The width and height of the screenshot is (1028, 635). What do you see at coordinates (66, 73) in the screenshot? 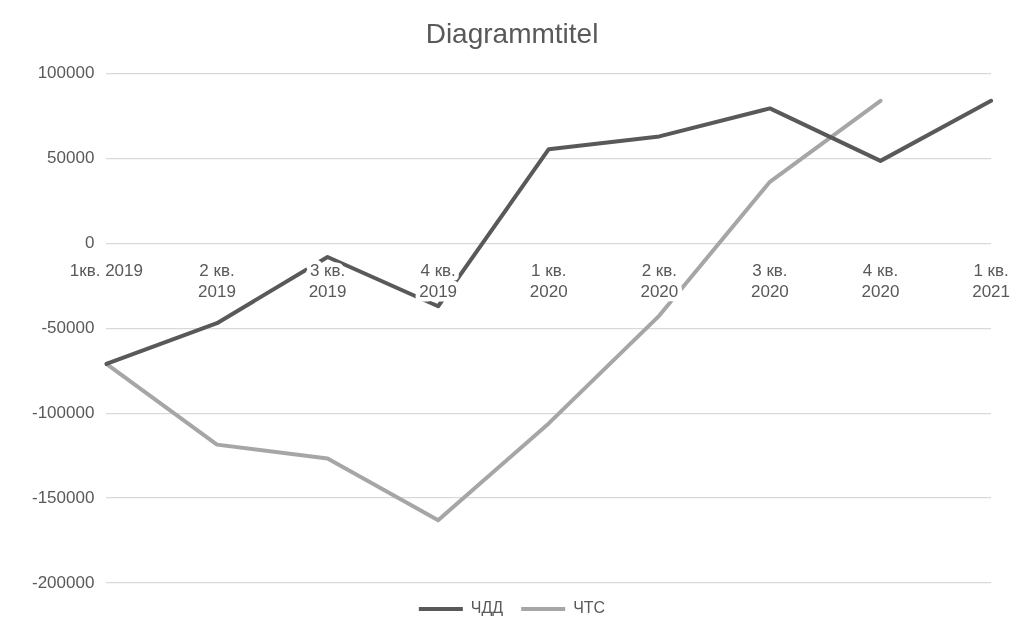
I see `y-tick-label: 100000` at bounding box center [66, 73].